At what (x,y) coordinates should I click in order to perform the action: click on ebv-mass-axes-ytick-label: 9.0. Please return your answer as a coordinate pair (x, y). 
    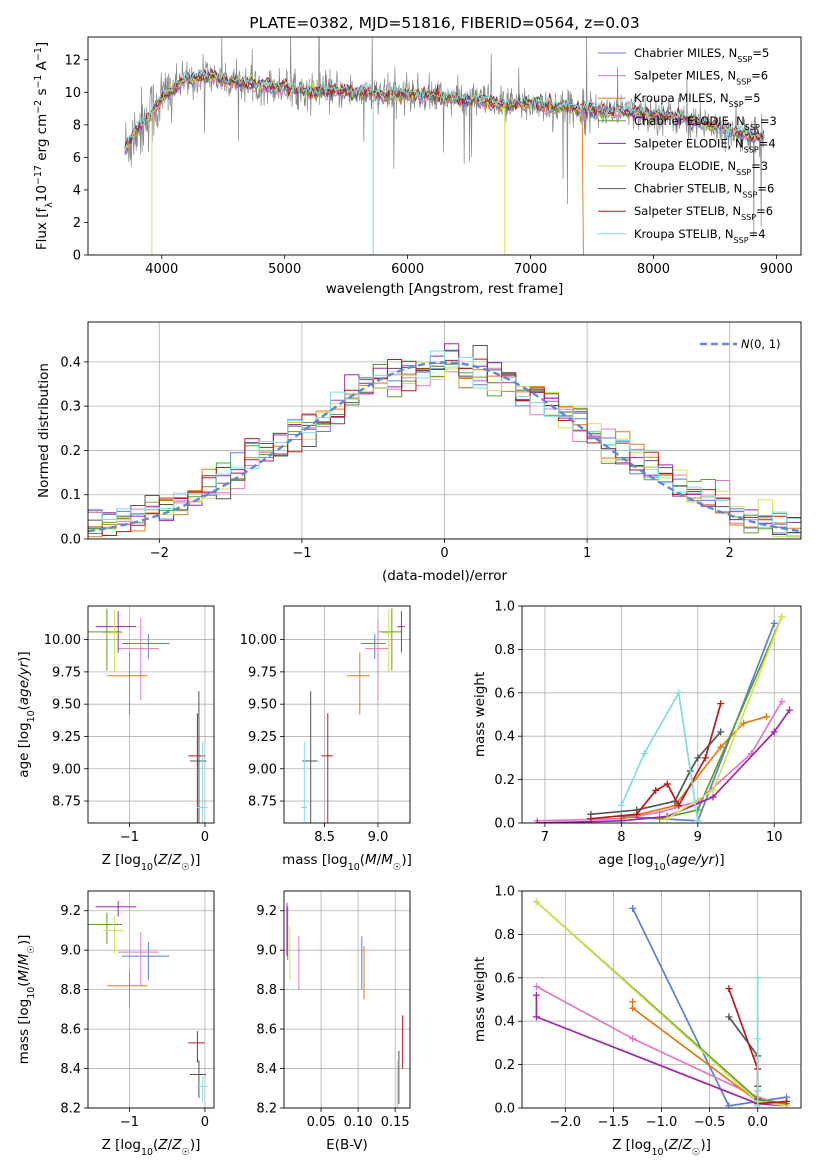
    Looking at the image, I should click on (266, 951).